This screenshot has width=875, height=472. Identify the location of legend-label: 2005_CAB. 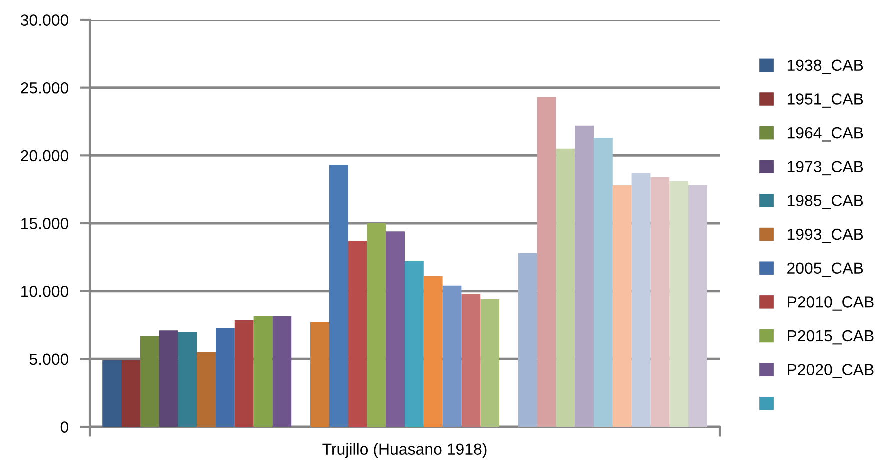
(826, 270).